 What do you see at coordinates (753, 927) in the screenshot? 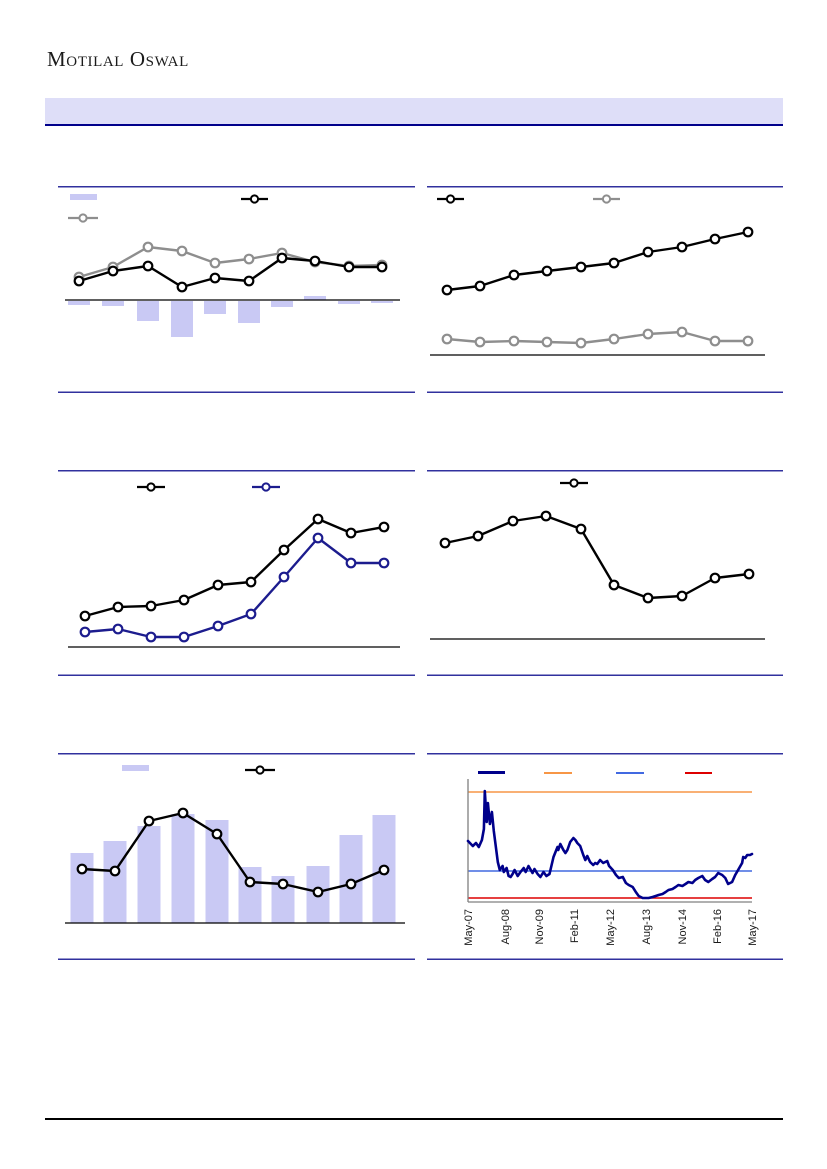
I see `x-tick-label: May-17` at bounding box center [753, 927].